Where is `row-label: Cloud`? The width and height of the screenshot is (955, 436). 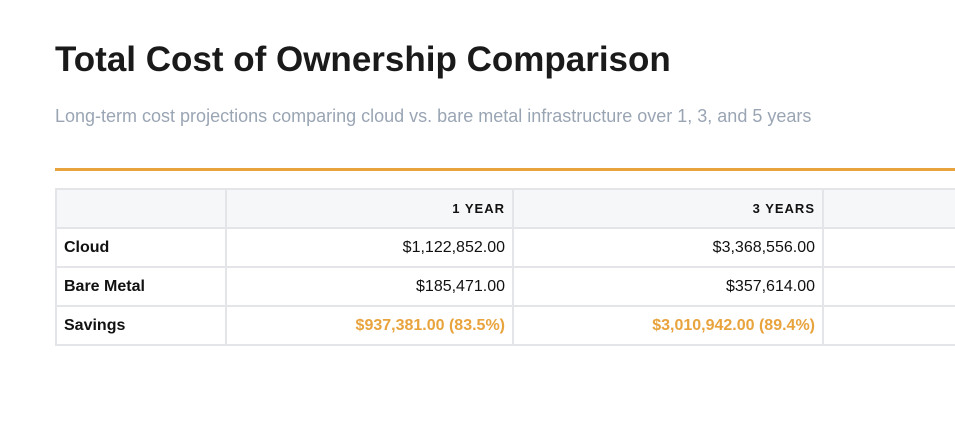
row-label: Cloud is located at coordinates (141, 247).